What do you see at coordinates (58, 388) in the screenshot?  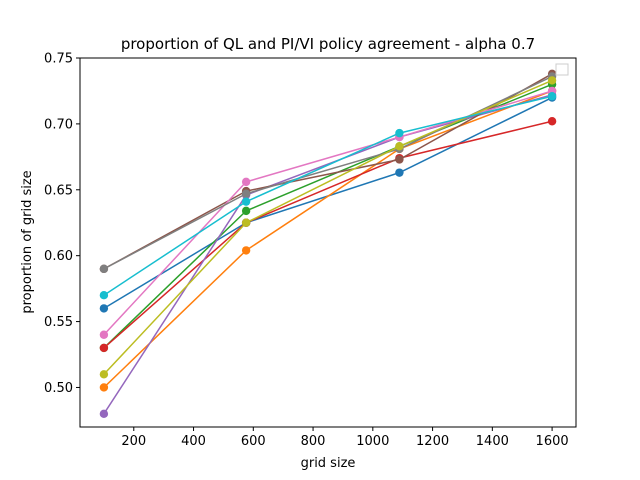 I see `y-tick-label: 0.50` at bounding box center [58, 388].